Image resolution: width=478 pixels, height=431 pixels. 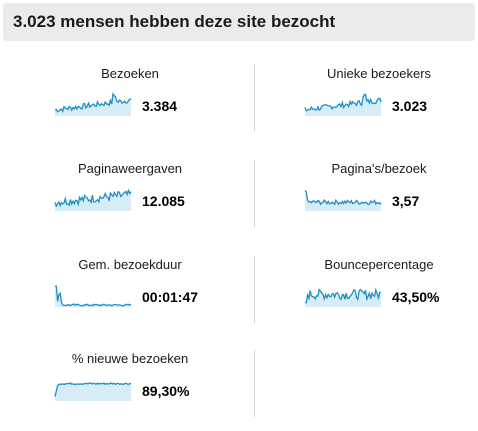 What do you see at coordinates (391, 106) in the screenshot?
I see `metric-unique-visitors: Unieke bezoekers 3.023` at bounding box center [391, 106].